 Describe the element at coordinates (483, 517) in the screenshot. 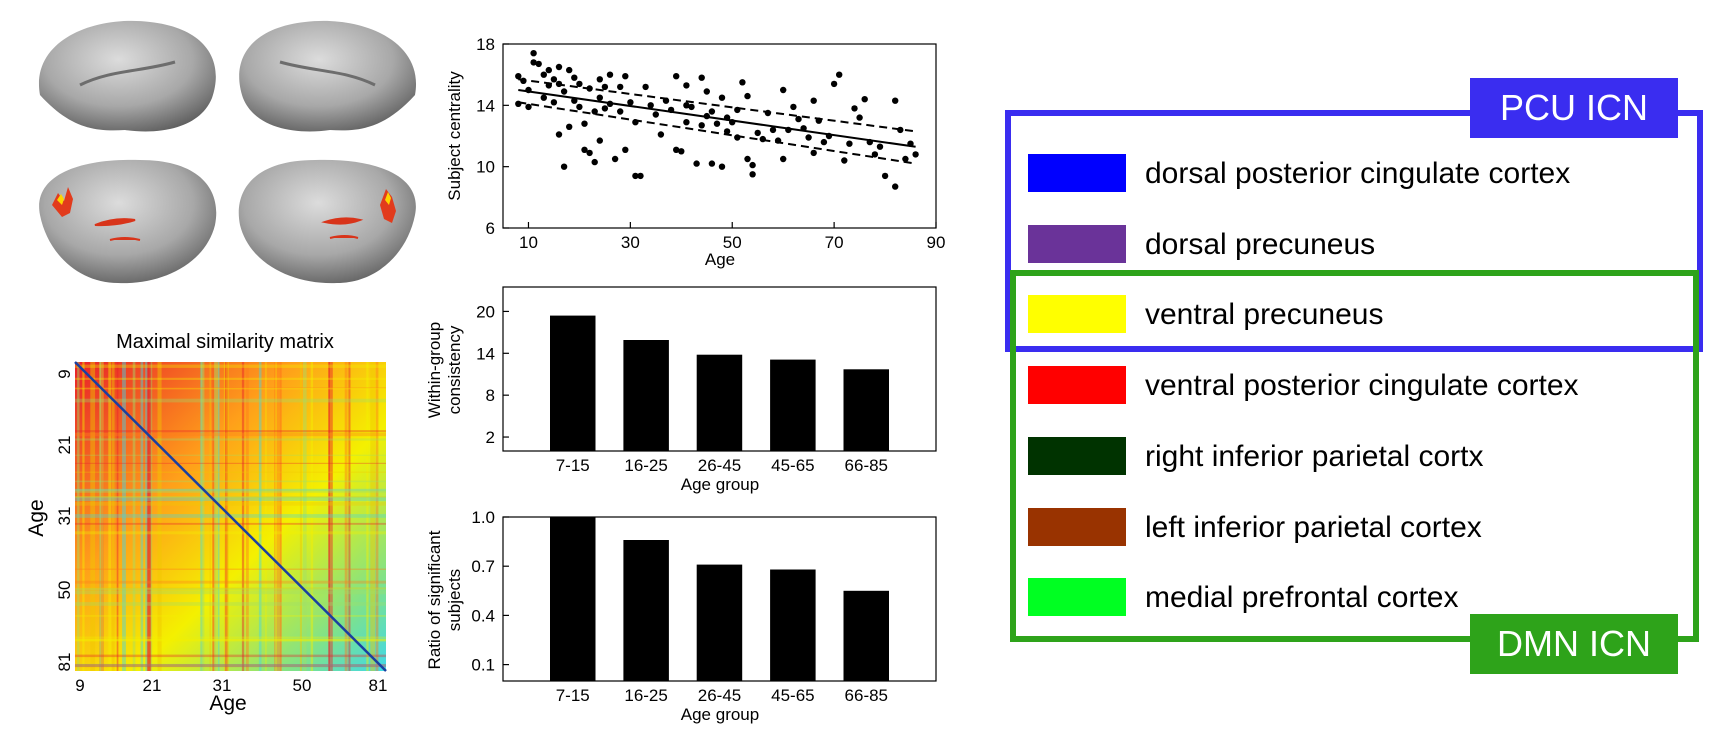

I see `bar-y-tick: 1.0` at that location.